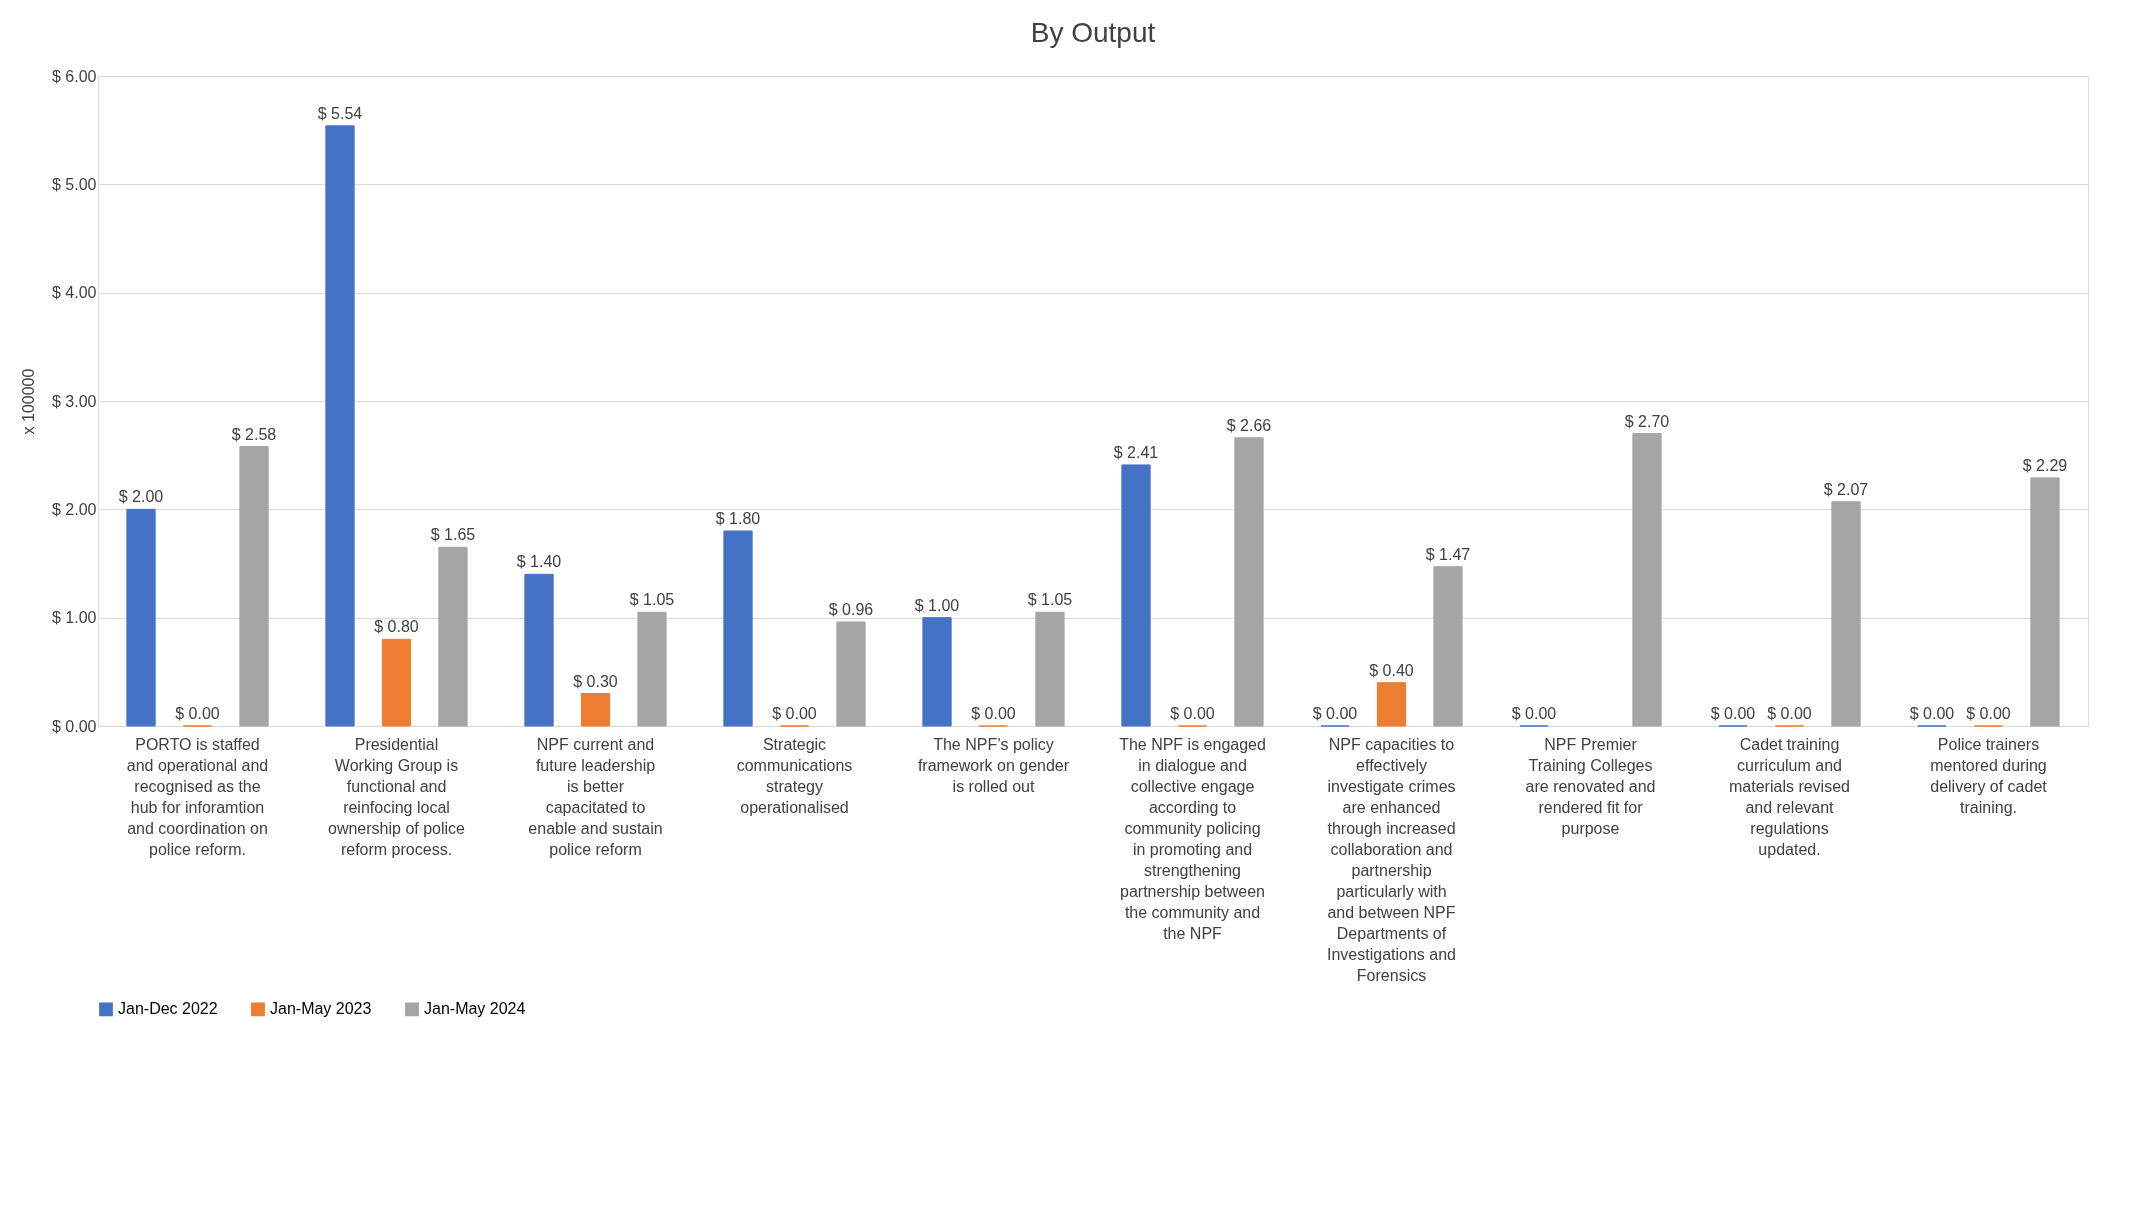 The image size is (2152, 1218). What do you see at coordinates (993, 765) in the screenshot?
I see `x-tick-label: The NPF’s policy framework on gender is rolled out` at bounding box center [993, 765].